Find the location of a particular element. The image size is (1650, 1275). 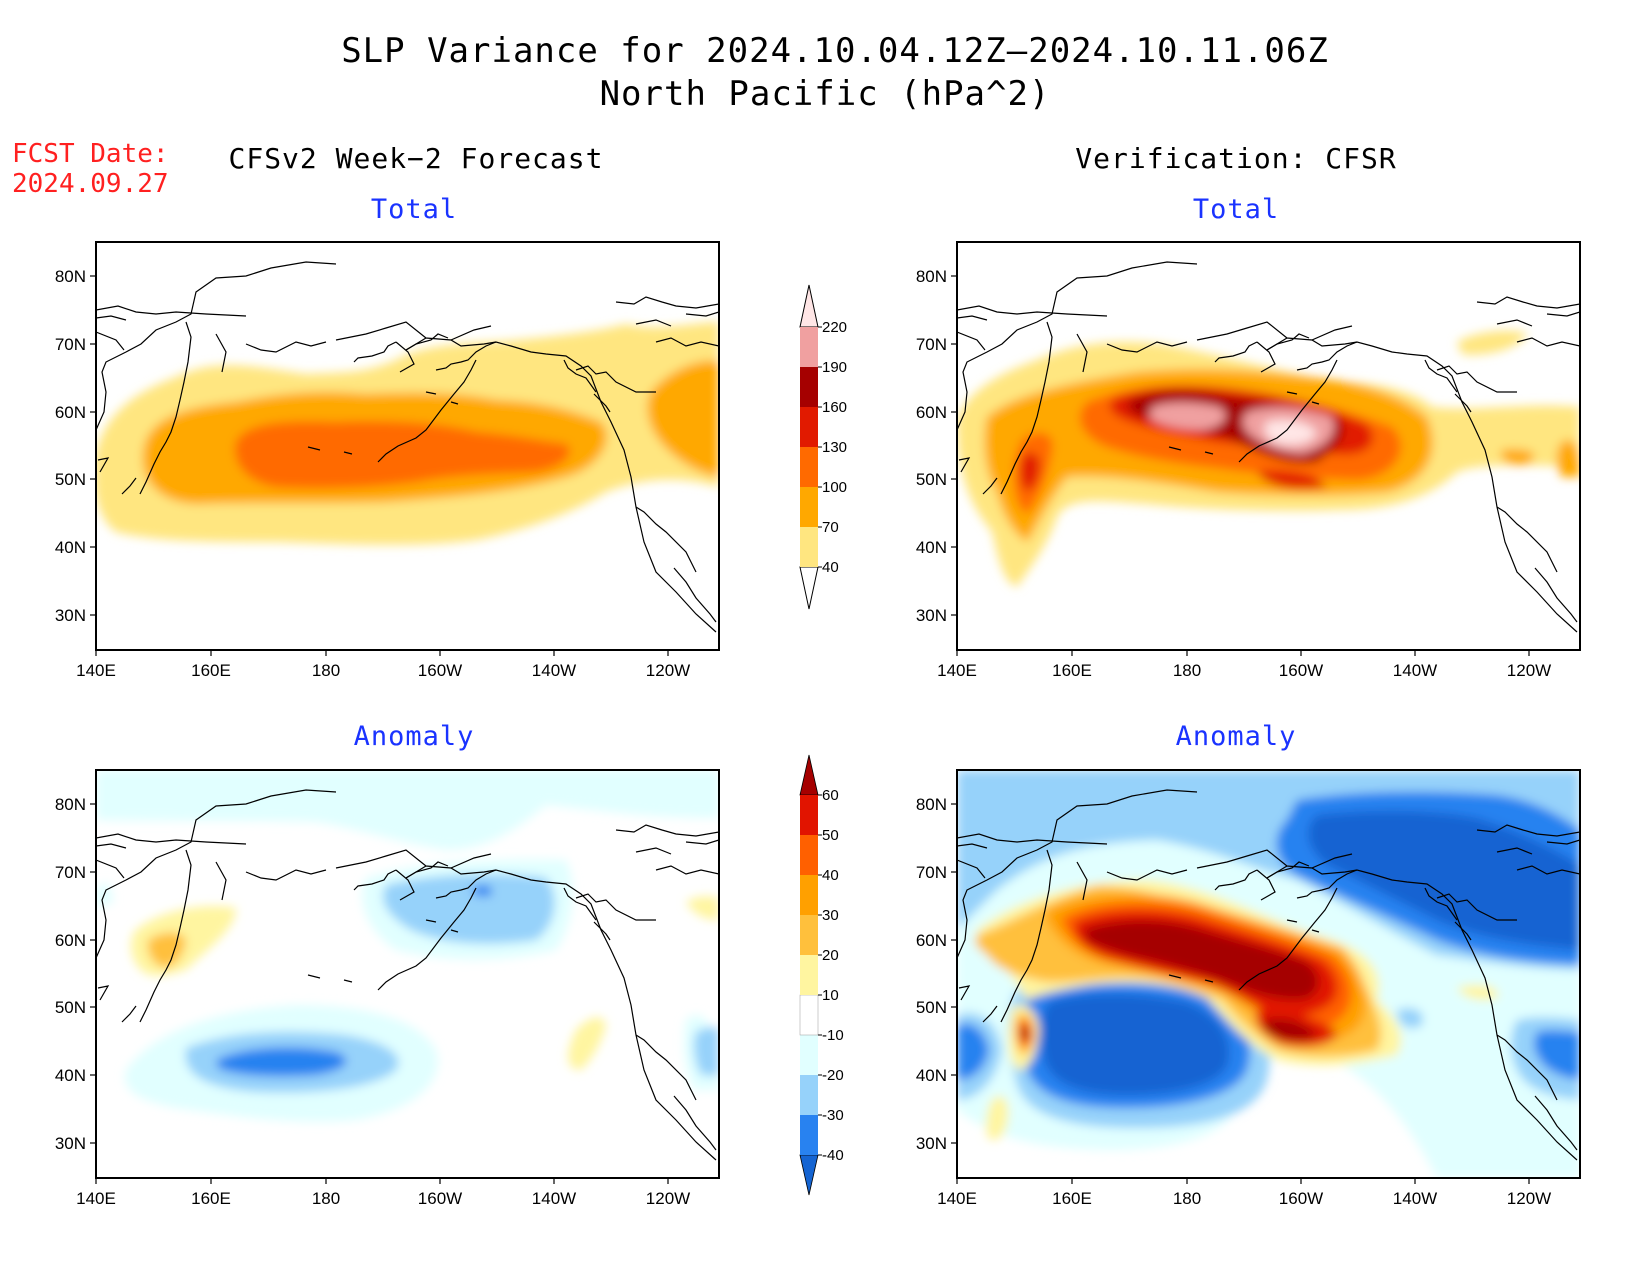

figure-title-line2: North Pacific (hPa^2) is located at coordinates (825, 94).